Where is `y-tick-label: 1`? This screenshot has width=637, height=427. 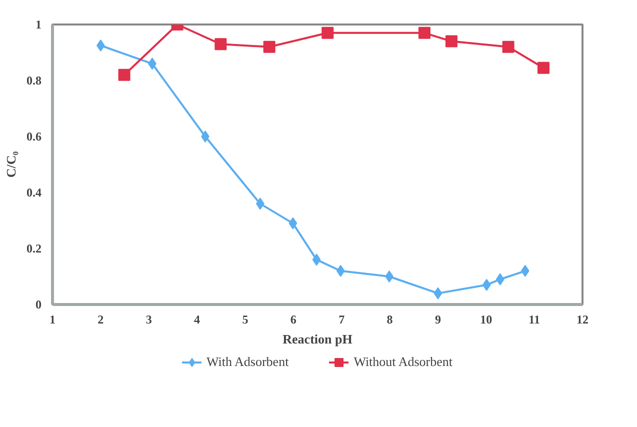
y-tick-label: 1 is located at coordinates (39, 25).